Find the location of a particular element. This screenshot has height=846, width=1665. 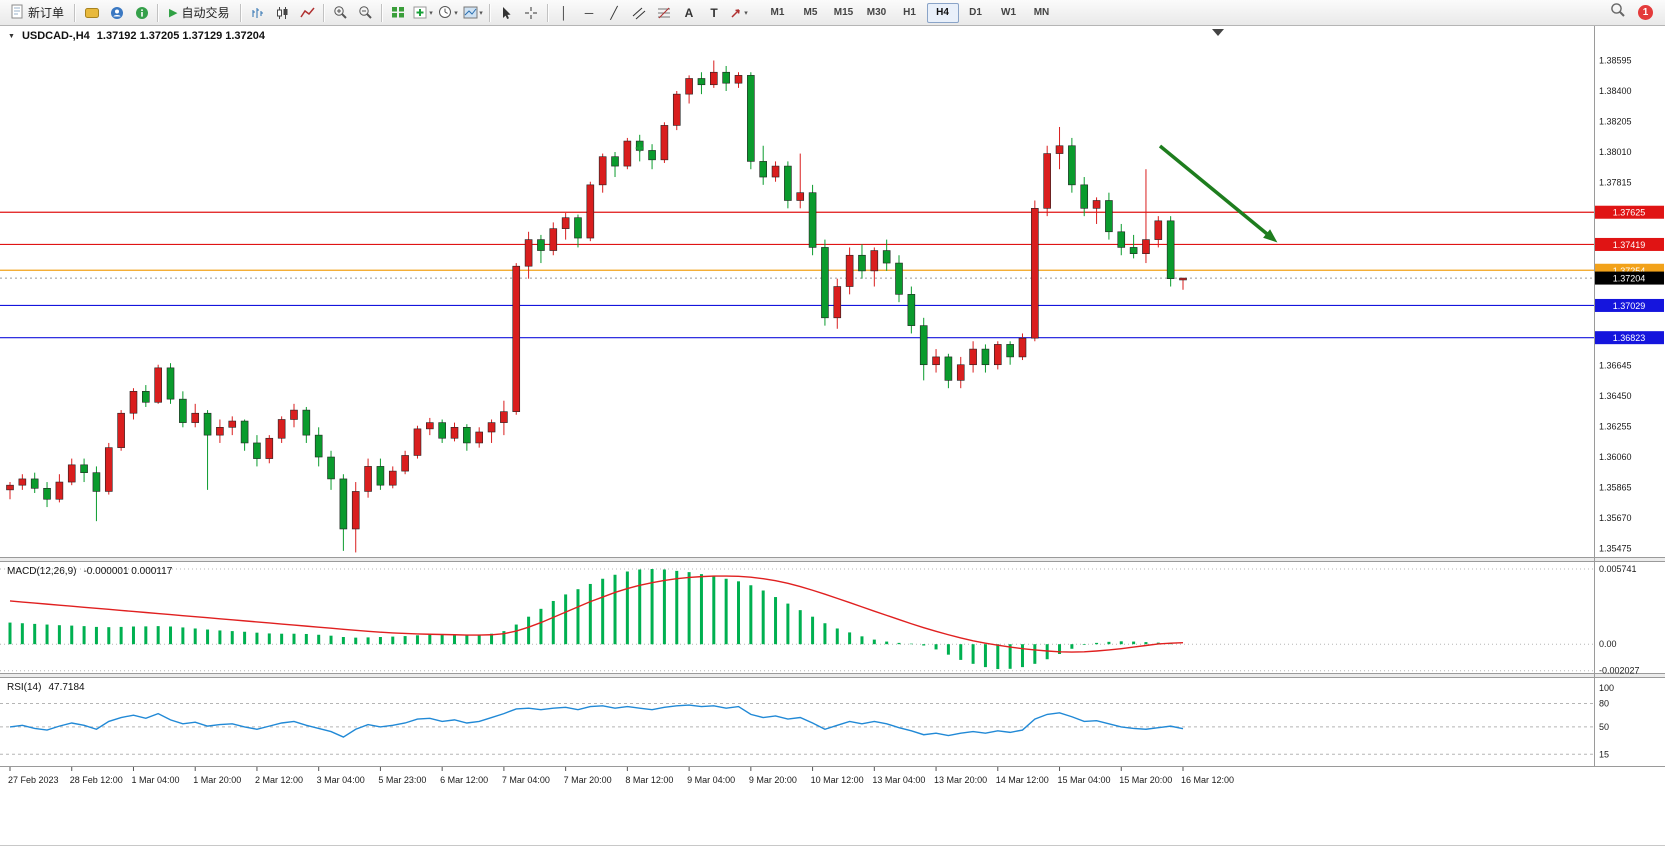

new-order-icon is located at coordinates (17, 13).